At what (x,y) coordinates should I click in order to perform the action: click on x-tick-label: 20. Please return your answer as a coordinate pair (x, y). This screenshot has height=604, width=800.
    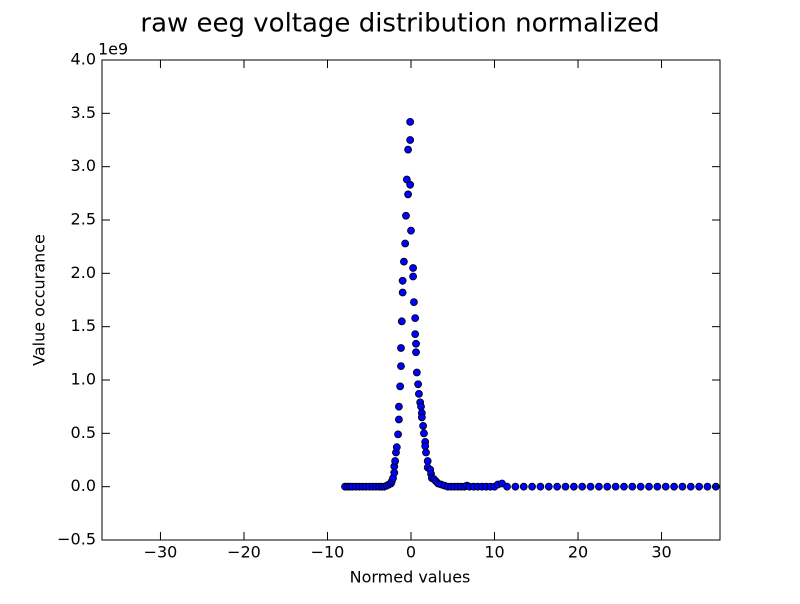
    Looking at the image, I should click on (578, 552).